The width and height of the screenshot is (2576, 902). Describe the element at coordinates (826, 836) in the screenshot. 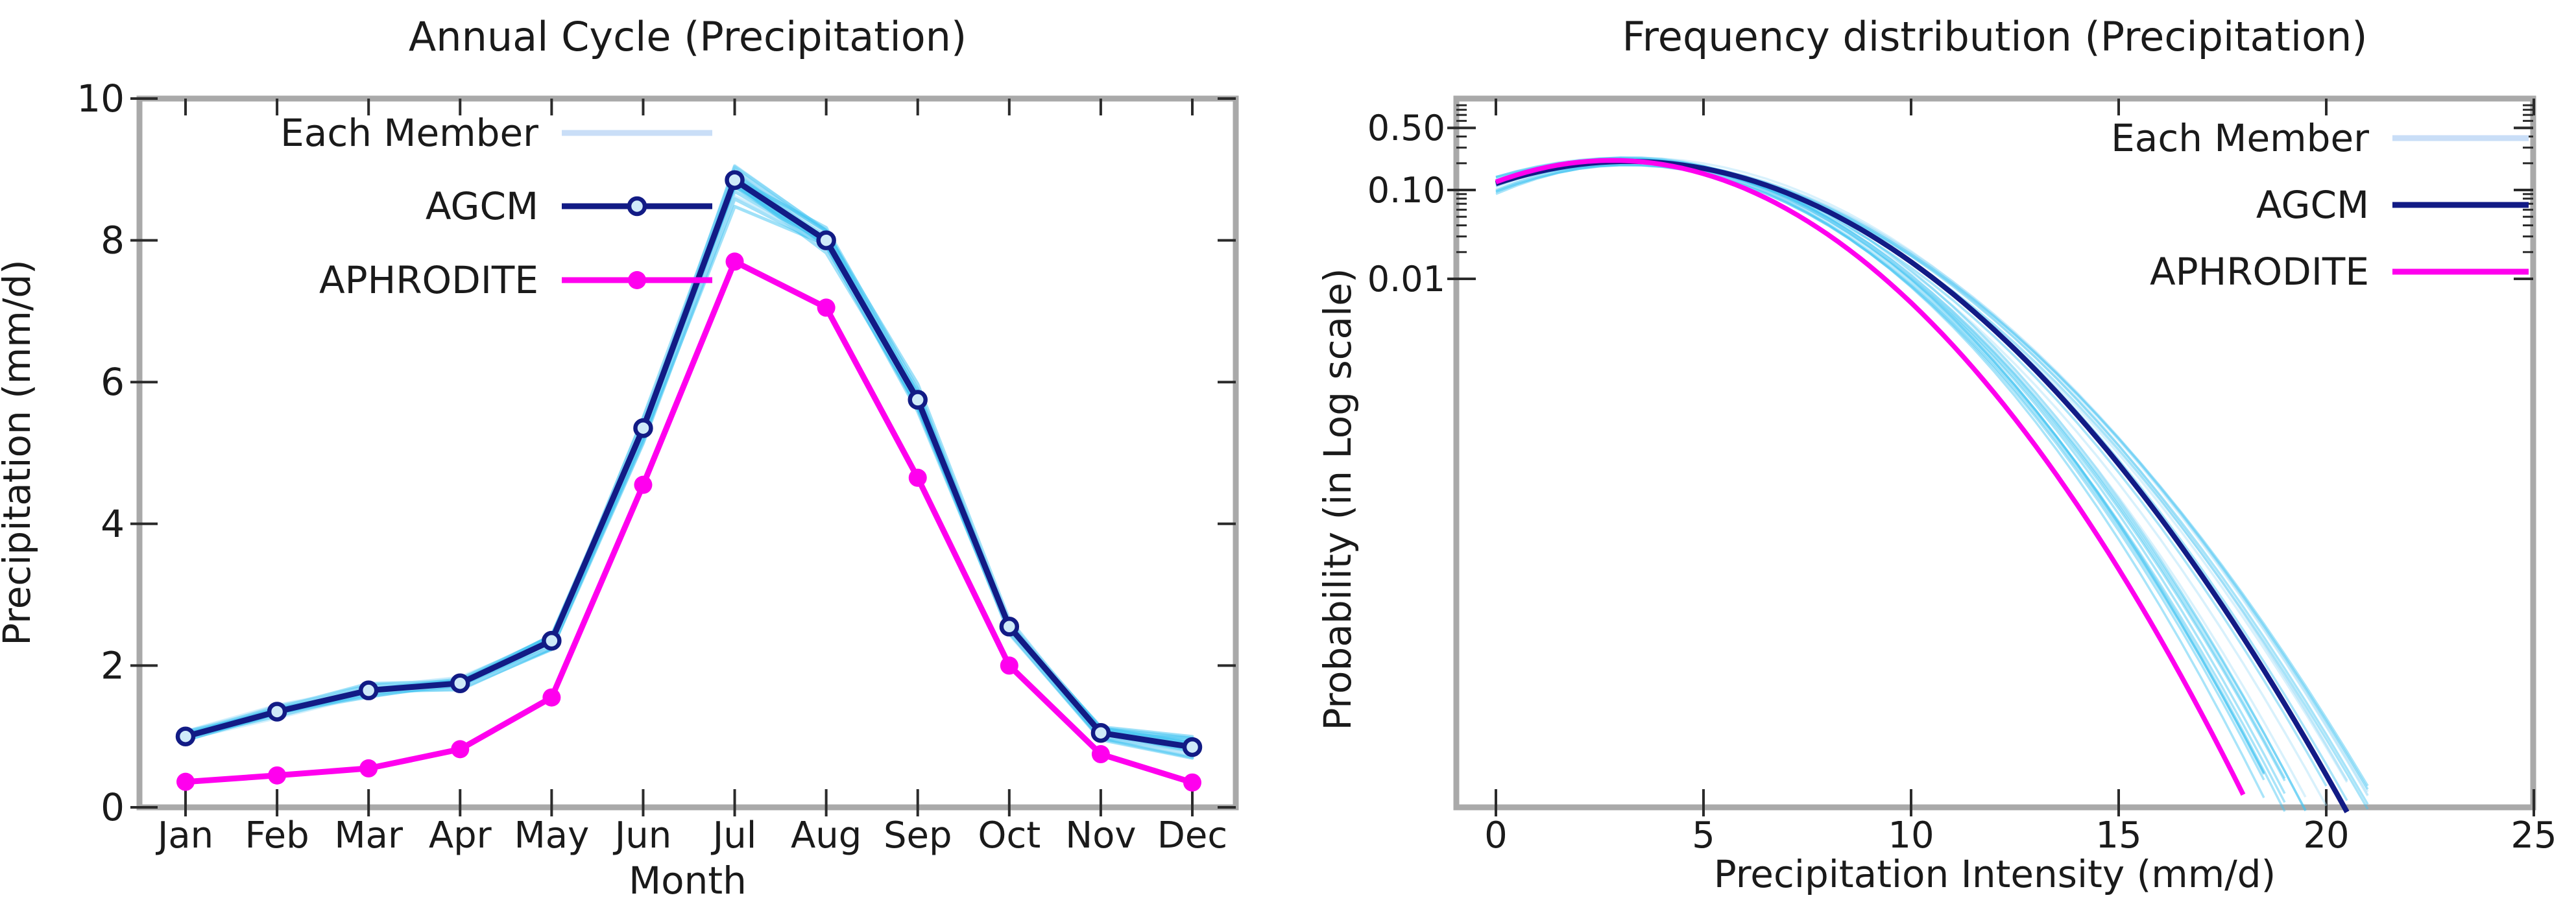

I see `x-tick-label: Aug` at that location.